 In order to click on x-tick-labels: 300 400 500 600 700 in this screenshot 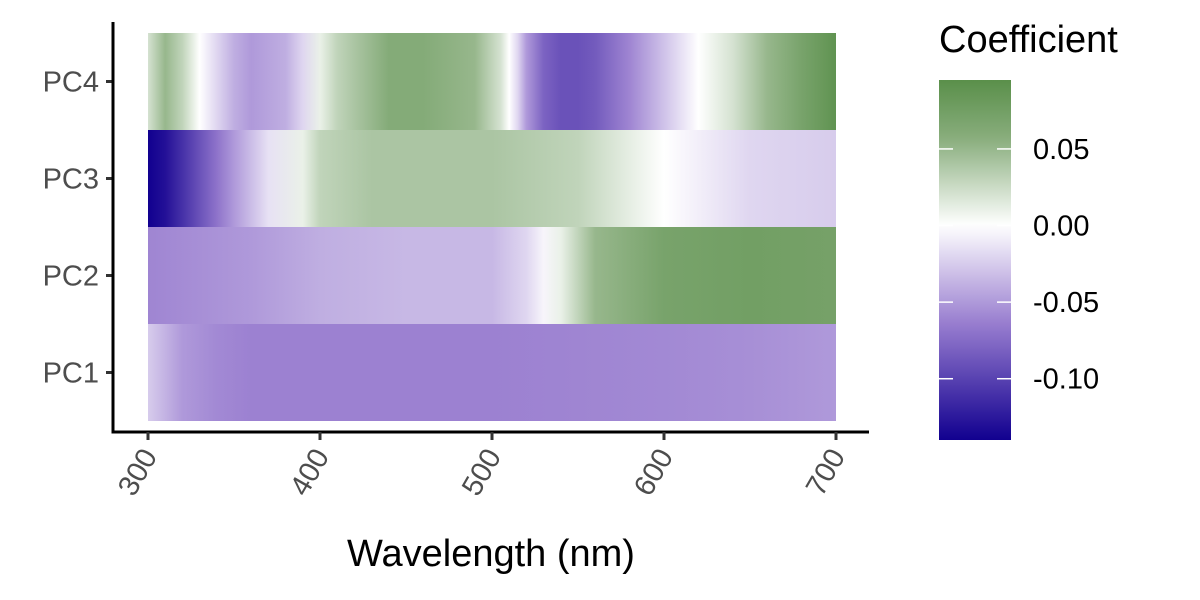, I will do `click(482, 473)`.